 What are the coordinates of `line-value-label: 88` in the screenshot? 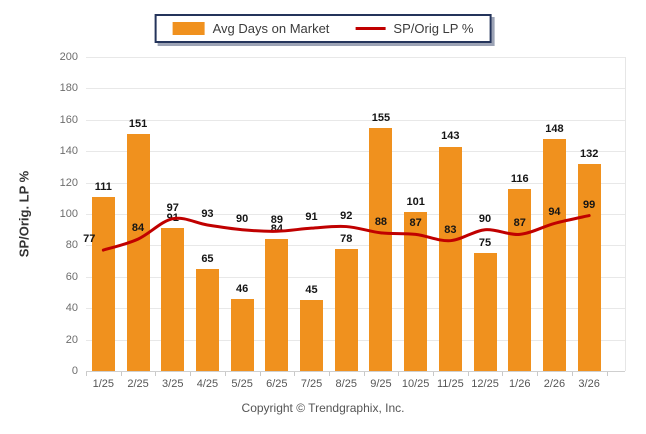 It's located at (381, 221).